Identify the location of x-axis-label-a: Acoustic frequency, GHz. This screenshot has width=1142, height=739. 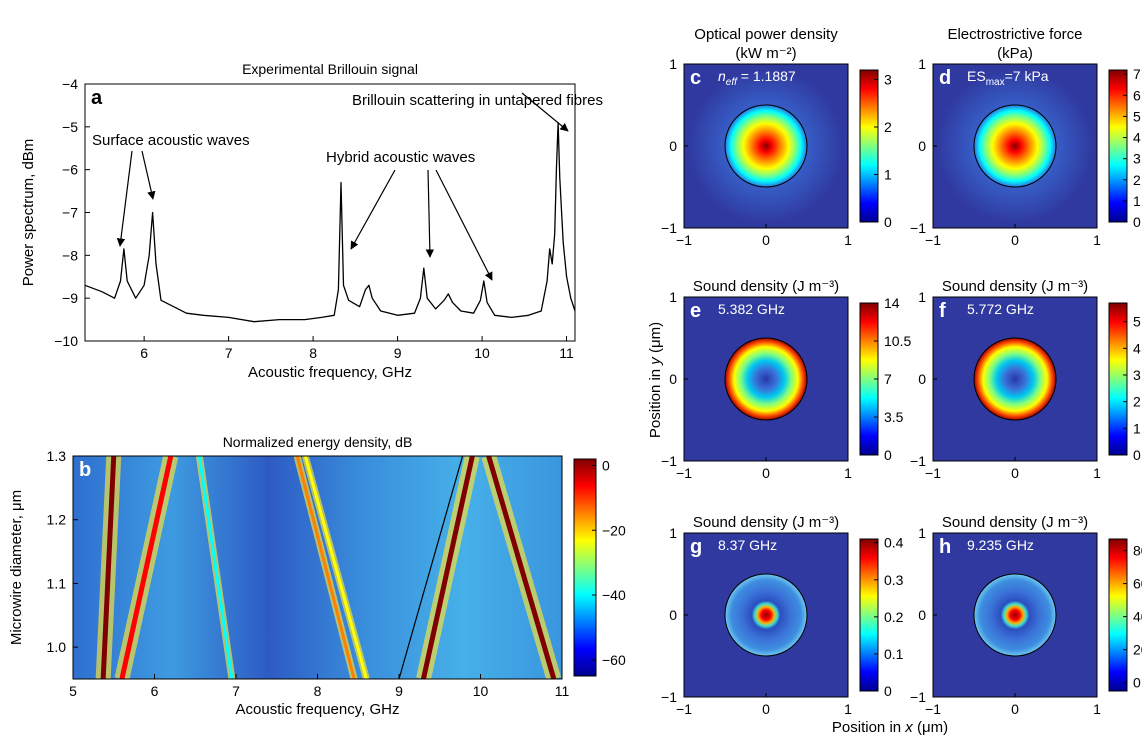
(330, 372).